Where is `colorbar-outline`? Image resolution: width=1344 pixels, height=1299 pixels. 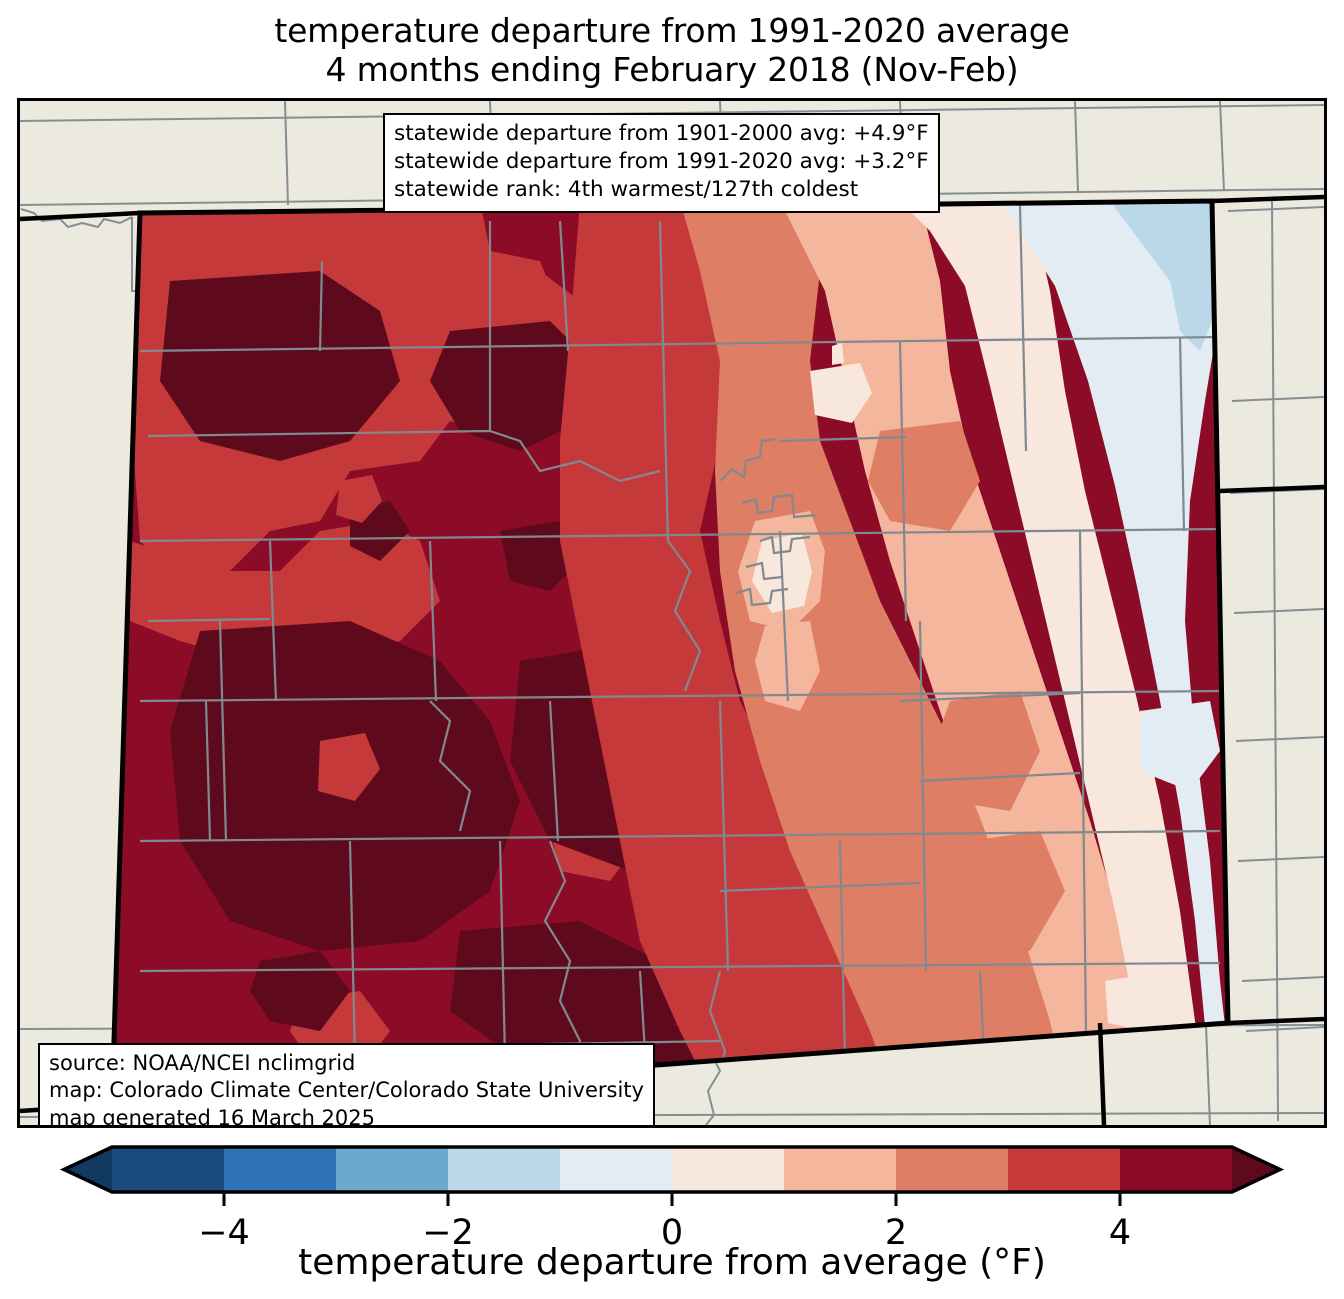 colorbar-outline is located at coordinates (672, 1169).